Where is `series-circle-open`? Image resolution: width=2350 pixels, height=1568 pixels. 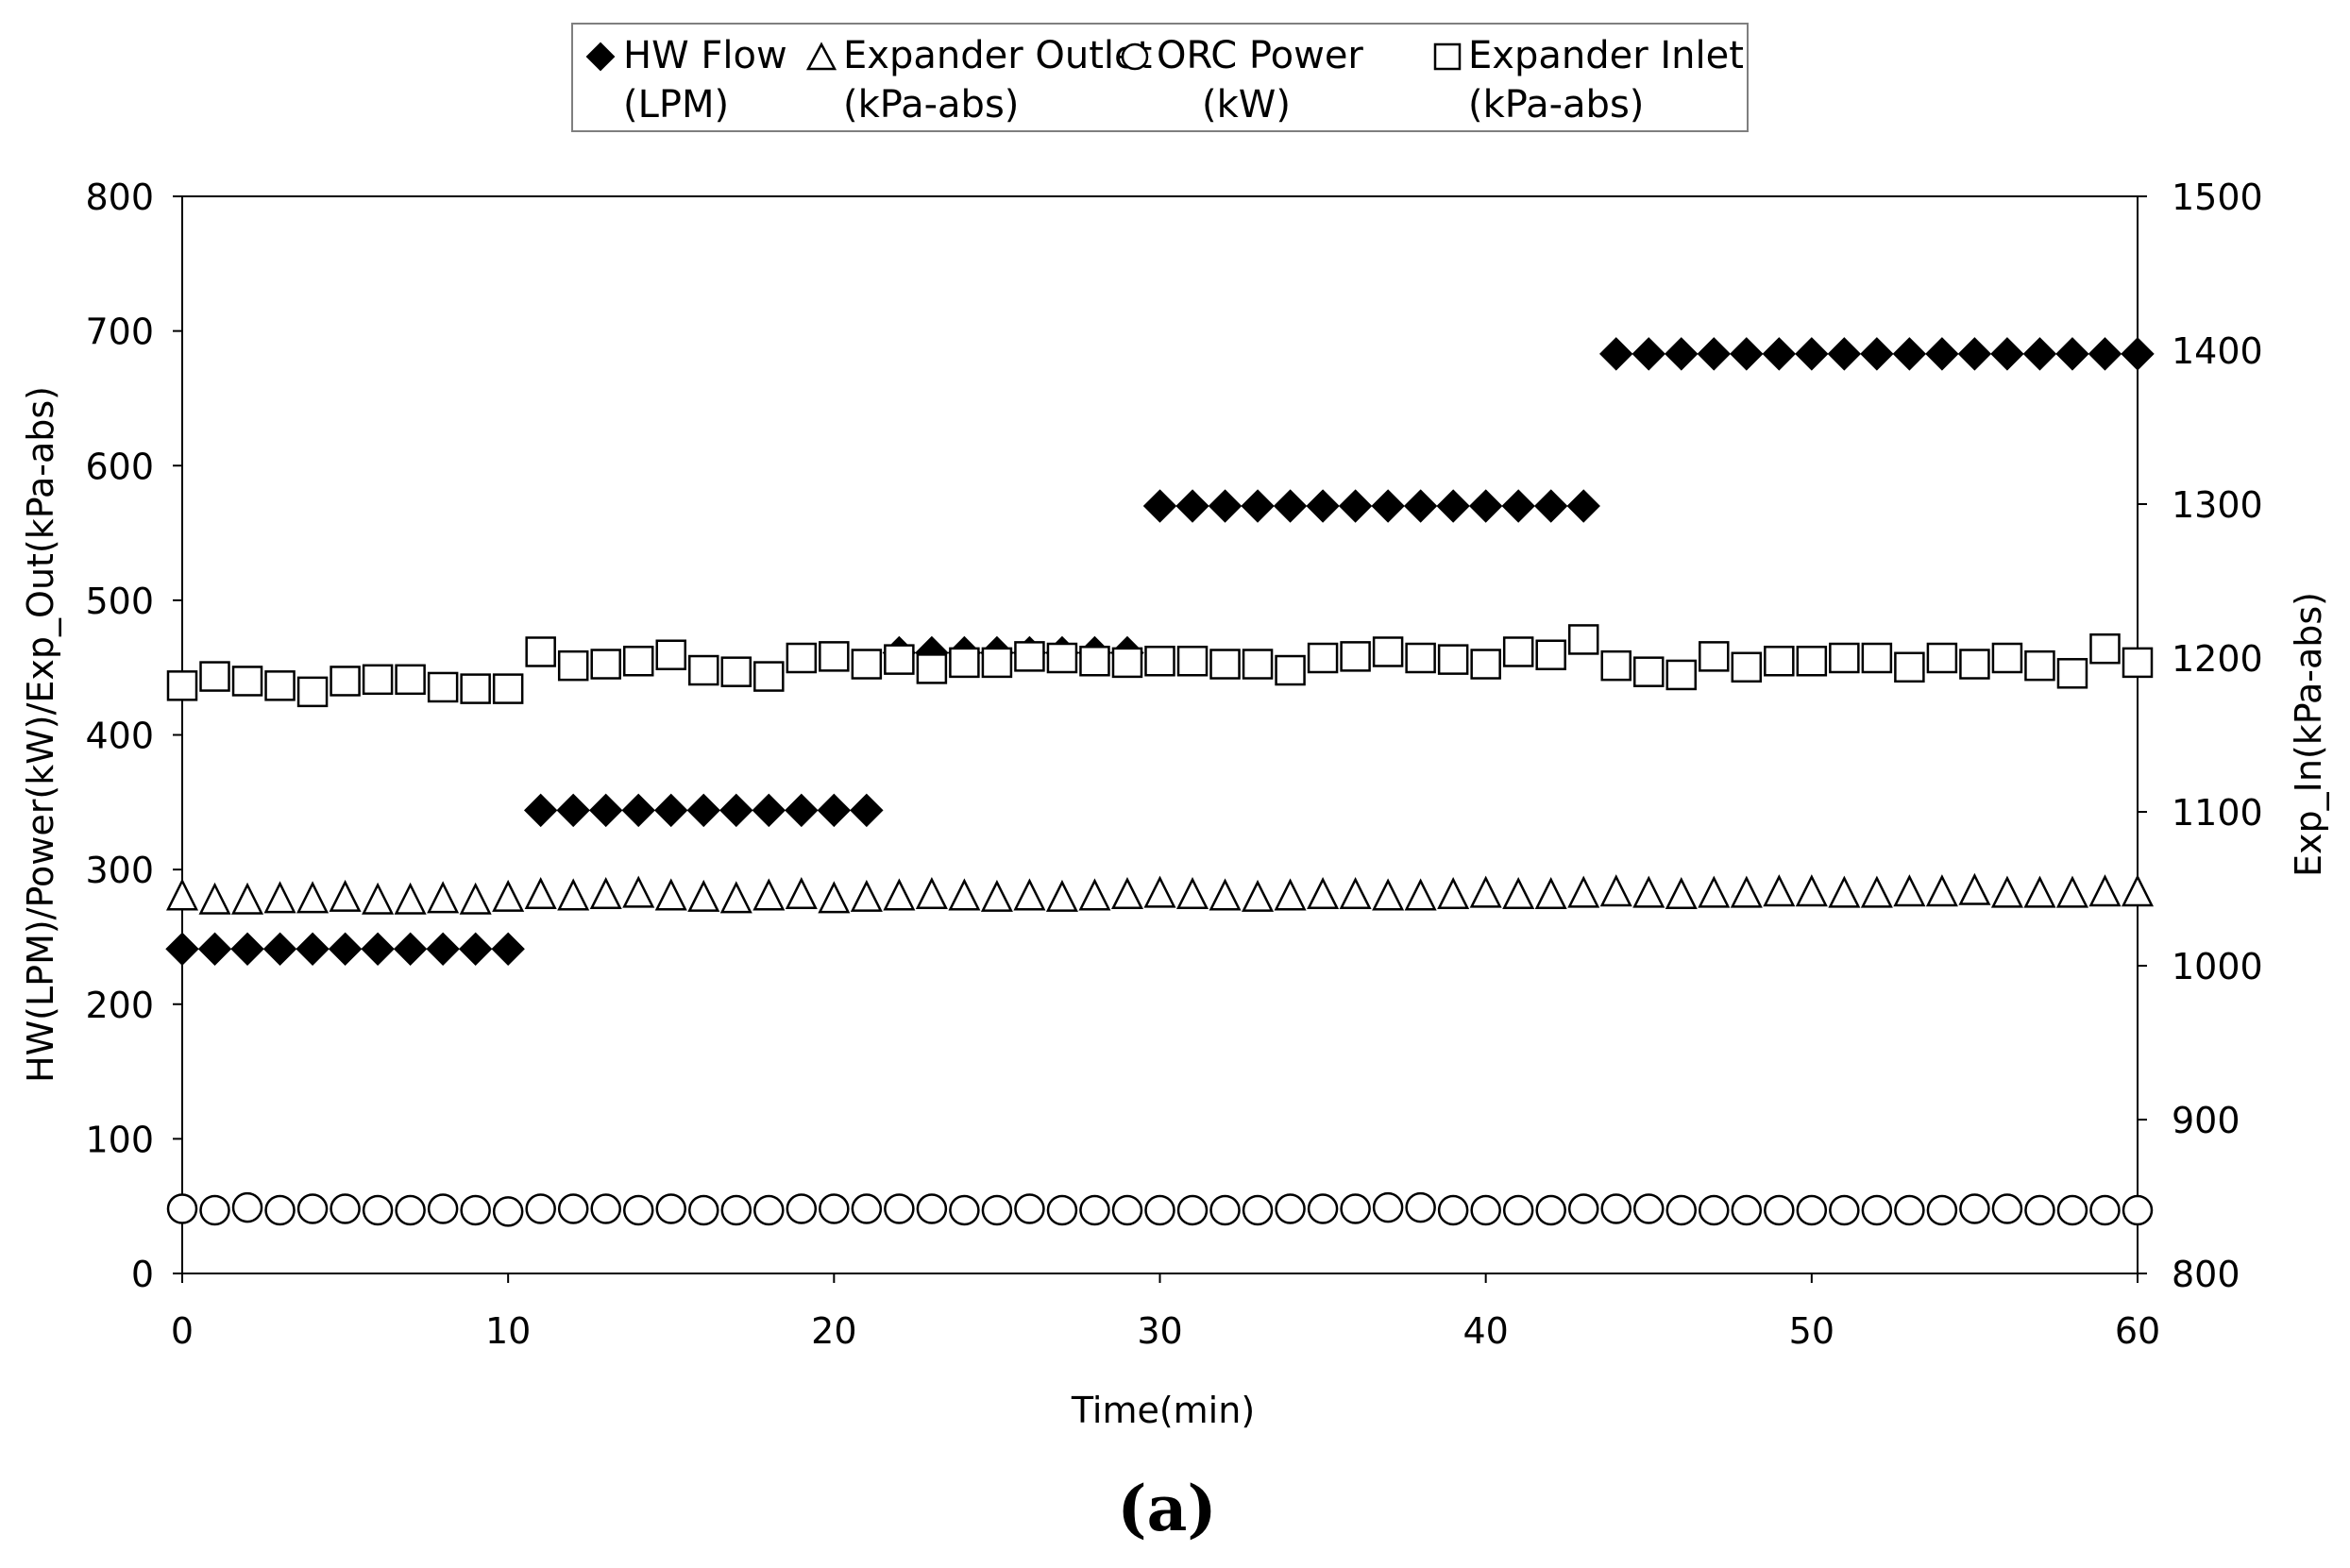 series-circle-open is located at coordinates (1160, 1209).